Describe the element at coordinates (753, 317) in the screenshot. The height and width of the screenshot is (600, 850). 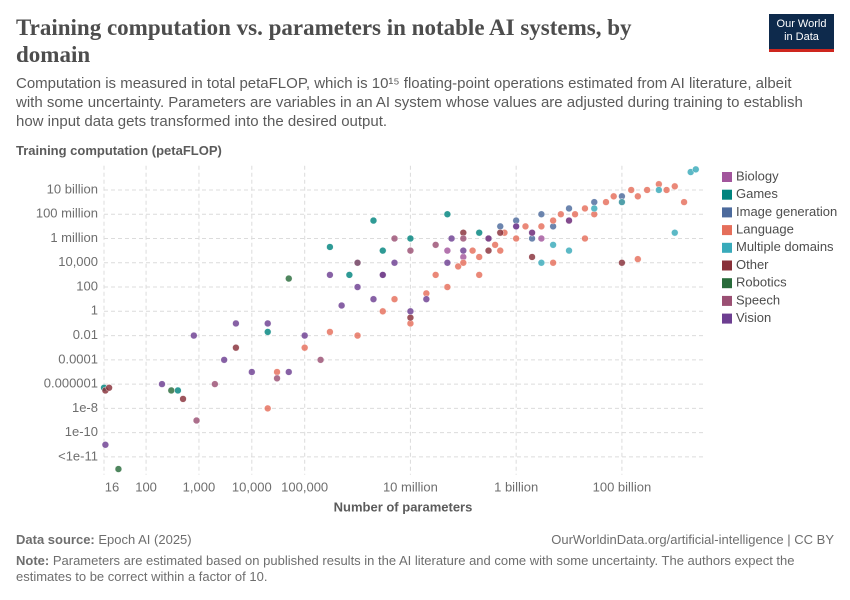
I see `legend-label: Vision` at that location.